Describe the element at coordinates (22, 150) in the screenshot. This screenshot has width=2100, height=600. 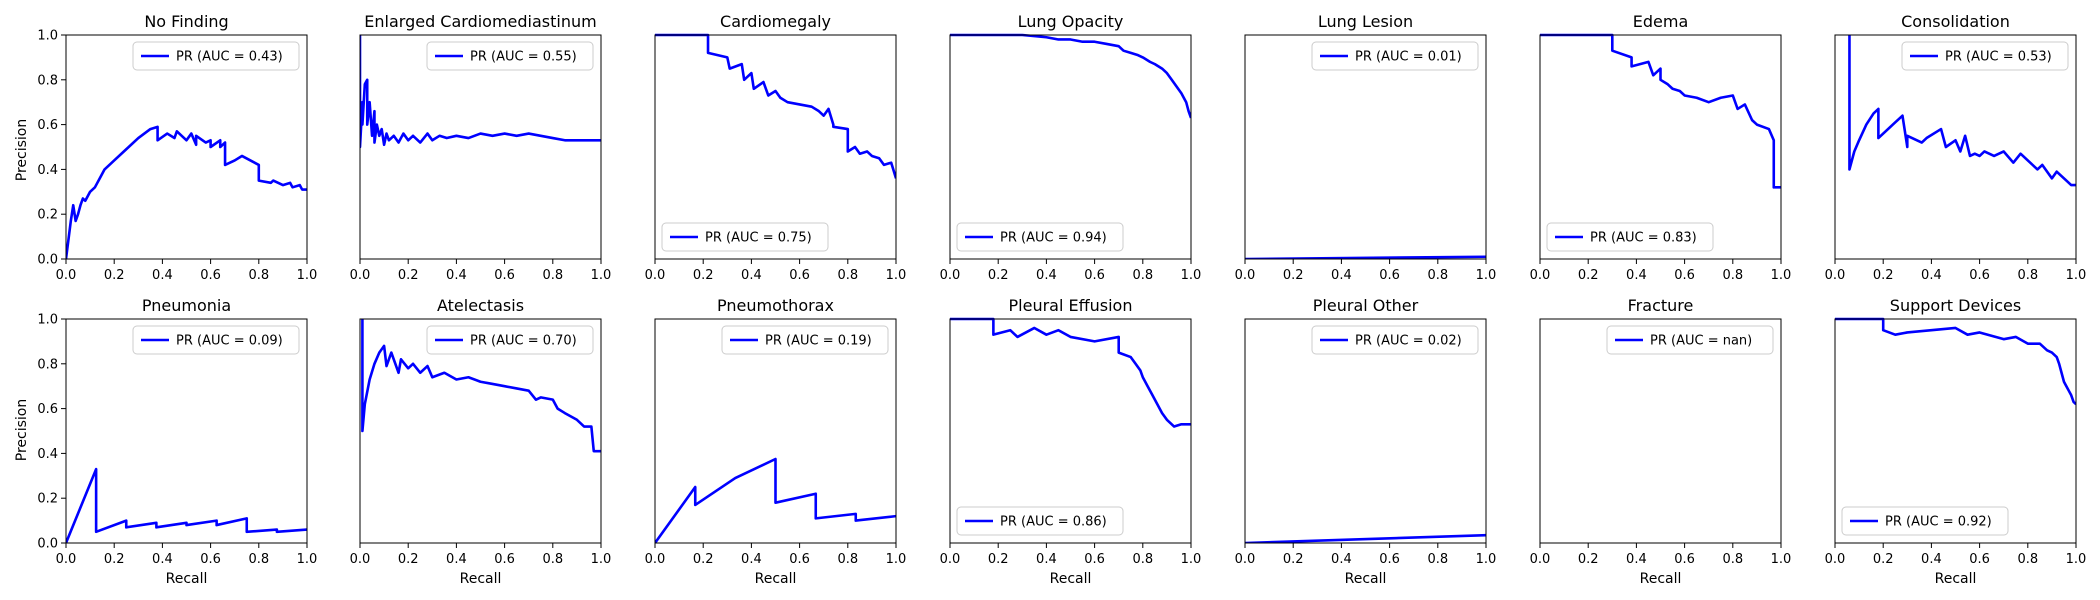
I see `y-axis-label-row-1: Precision` at that location.